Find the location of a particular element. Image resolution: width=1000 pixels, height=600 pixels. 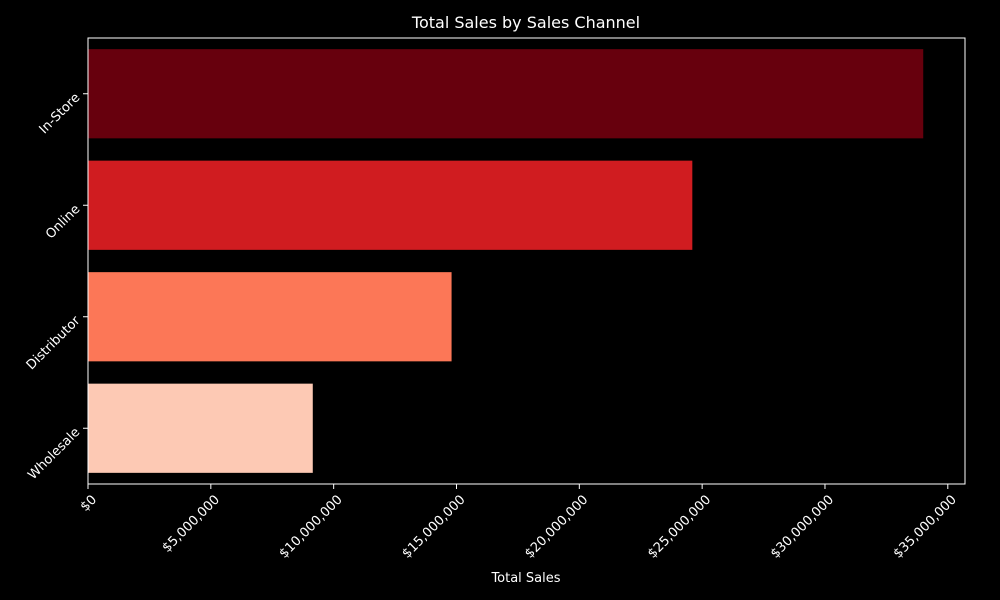

bar-distributor is located at coordinates (270, 317).